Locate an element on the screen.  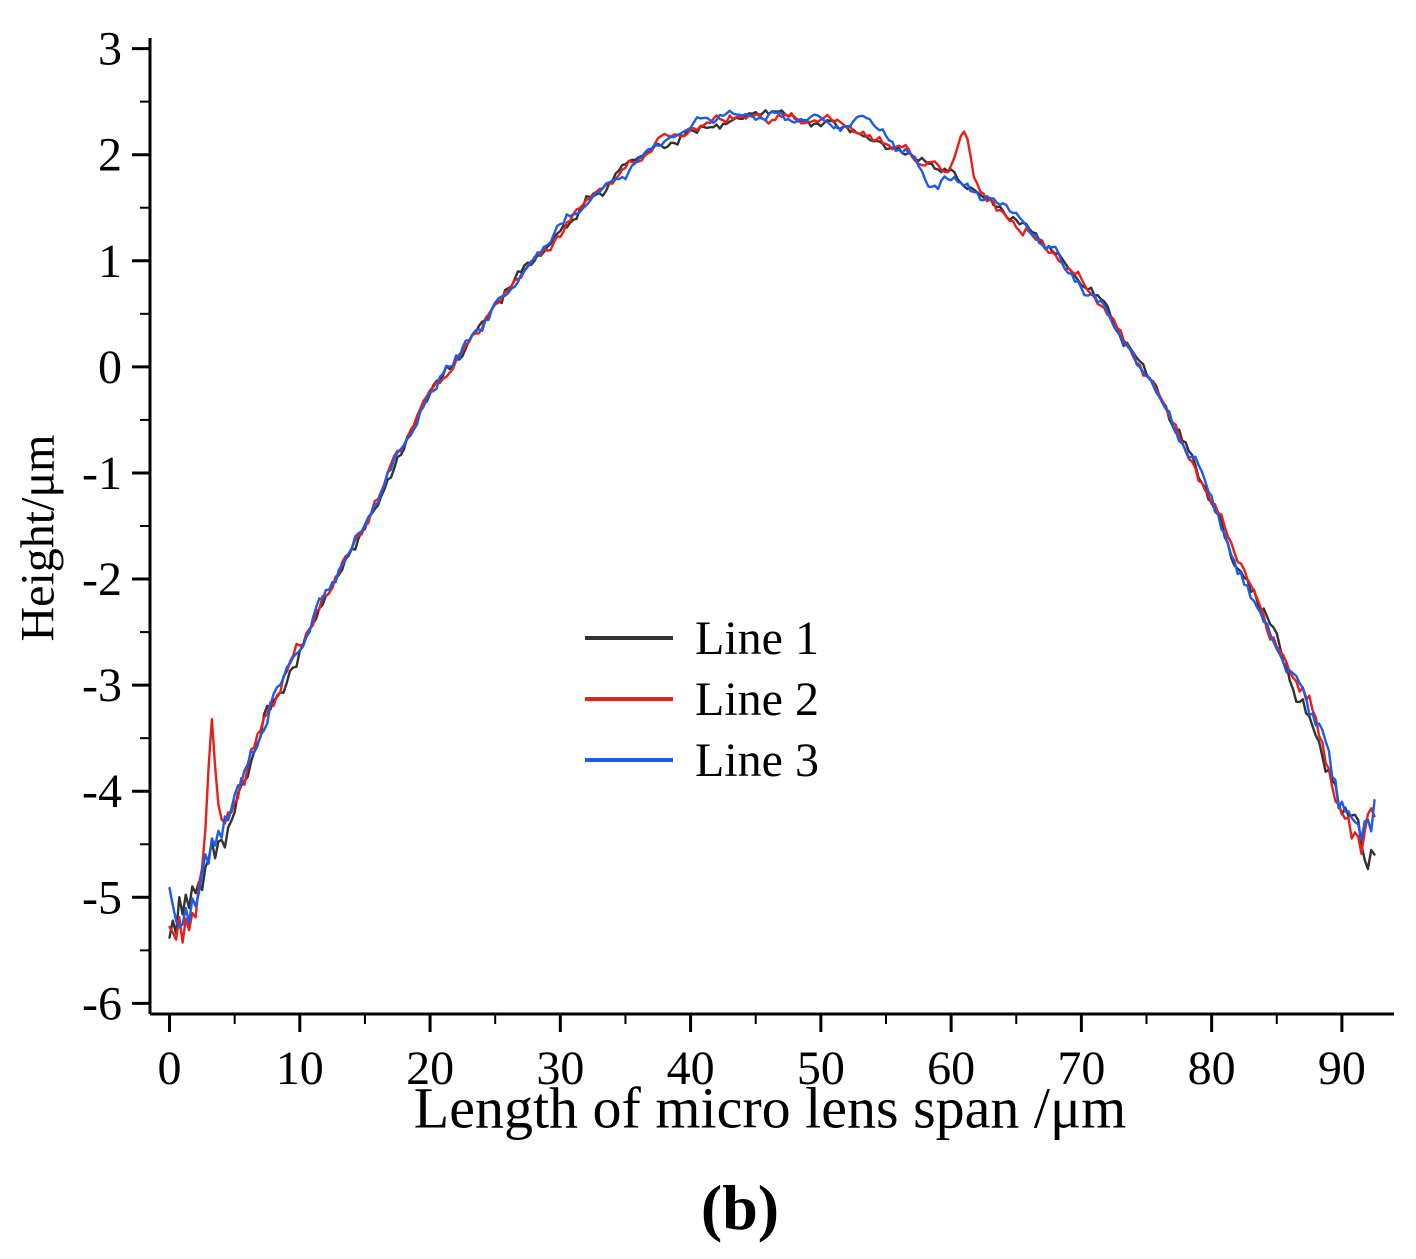
x-axis-label: Length of micro lens span /μm is located at coordinates (770, 1108).